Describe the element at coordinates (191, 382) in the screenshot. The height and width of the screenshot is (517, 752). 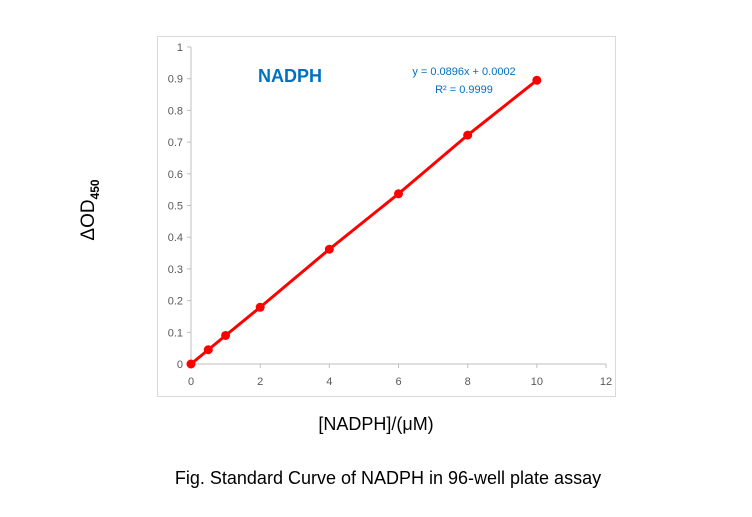
I see `x-tick-label: 0` at that location.